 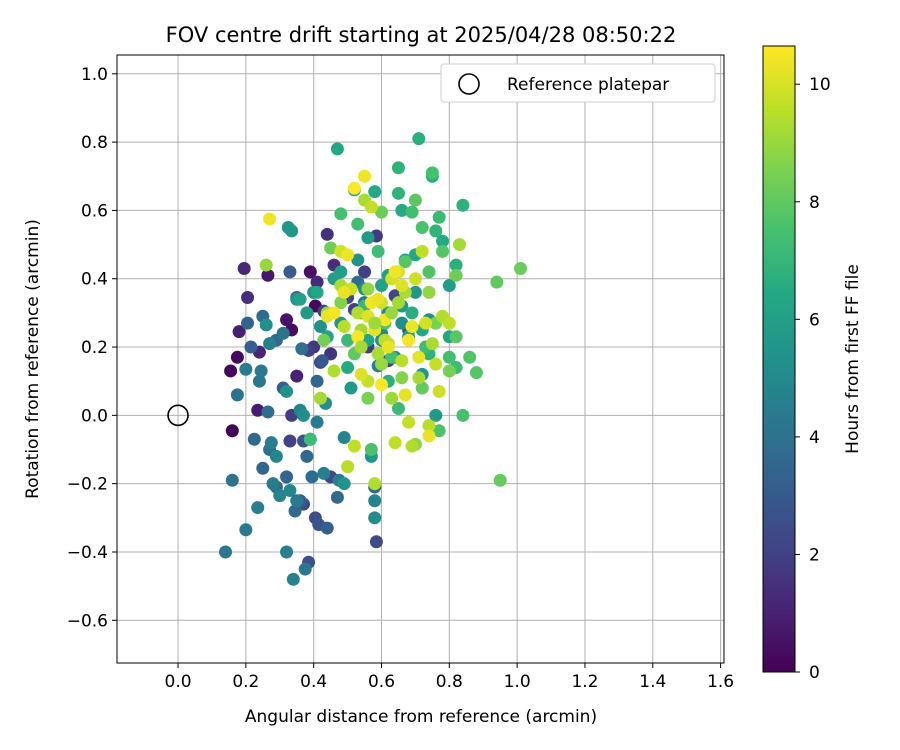 What do you see at coordinates (94, 211) in the screenshot?
I see `y-tick-label: 0.6` at bounding box center [94, 211].